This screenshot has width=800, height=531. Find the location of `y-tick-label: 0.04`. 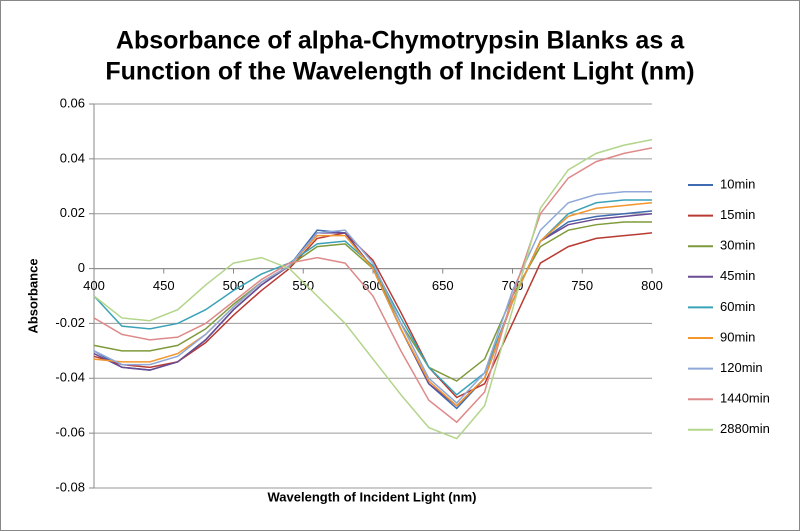

y-tick-label: 0.04 is located at coordinates (72, 157).